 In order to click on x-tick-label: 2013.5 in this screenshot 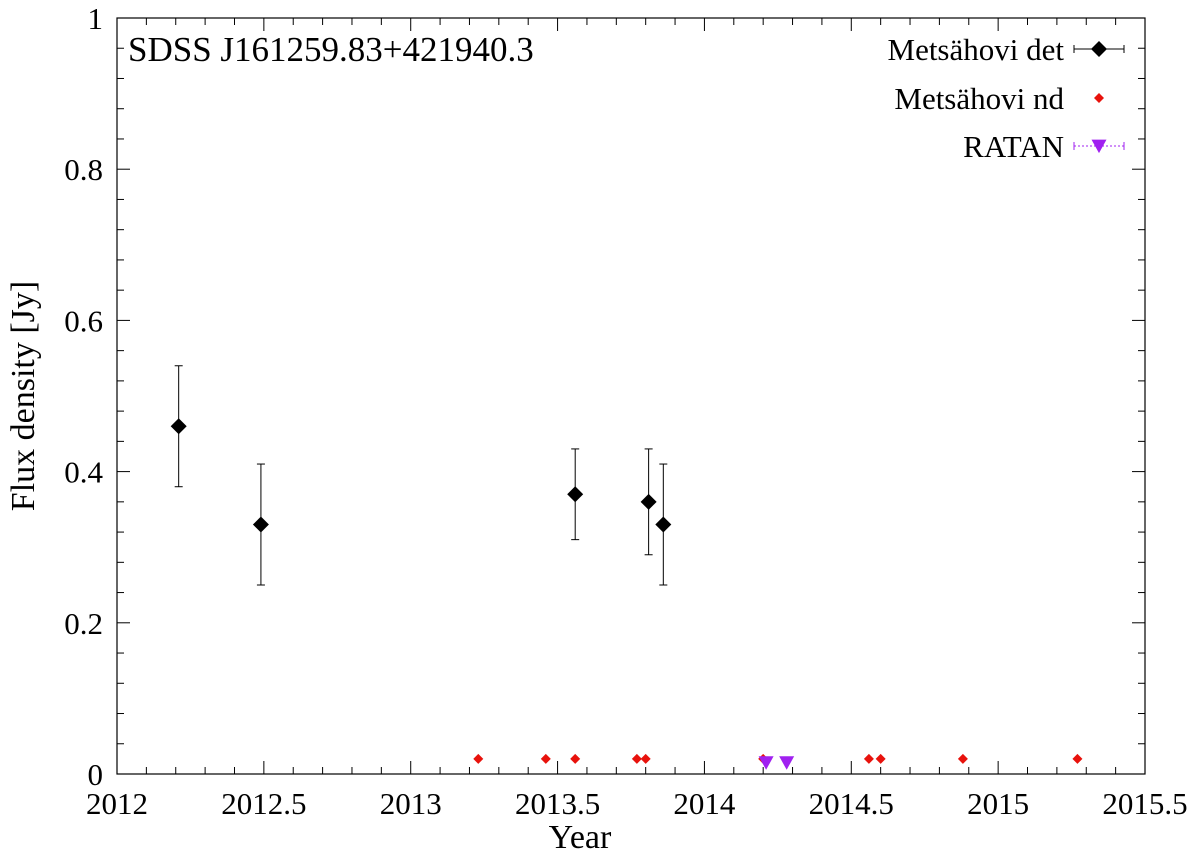, I will do `click(557, 803)`.